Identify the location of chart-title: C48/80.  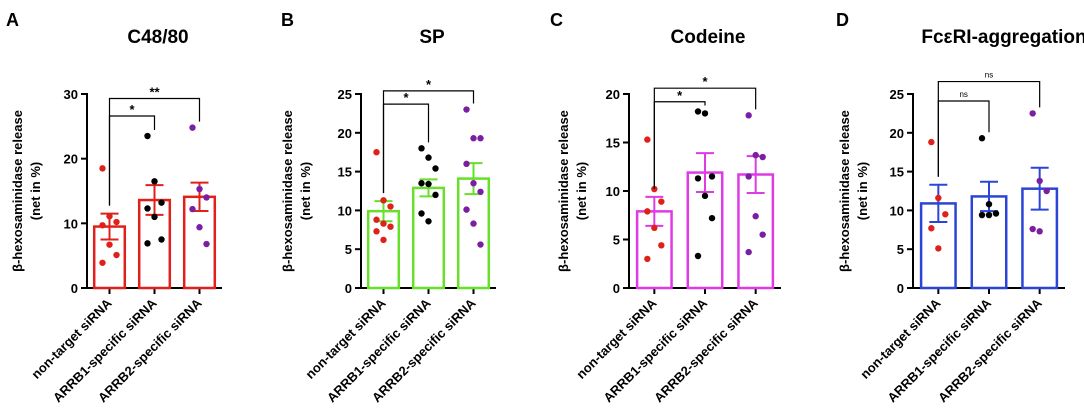
(157, 37).